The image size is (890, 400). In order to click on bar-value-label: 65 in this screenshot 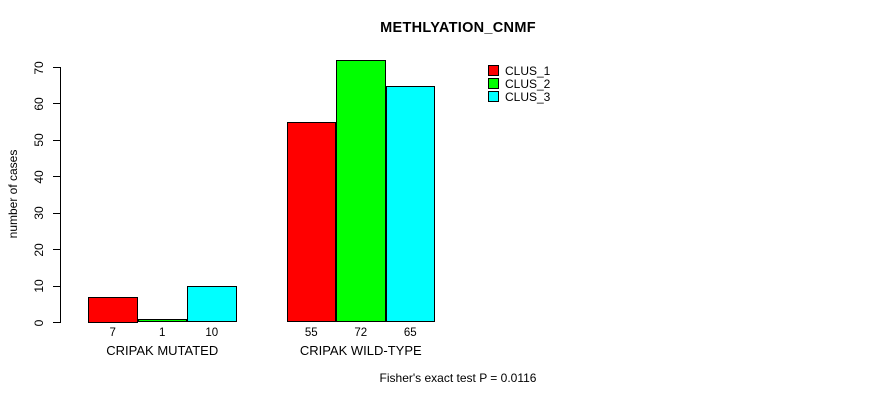, I will do `click(410, 333)`.